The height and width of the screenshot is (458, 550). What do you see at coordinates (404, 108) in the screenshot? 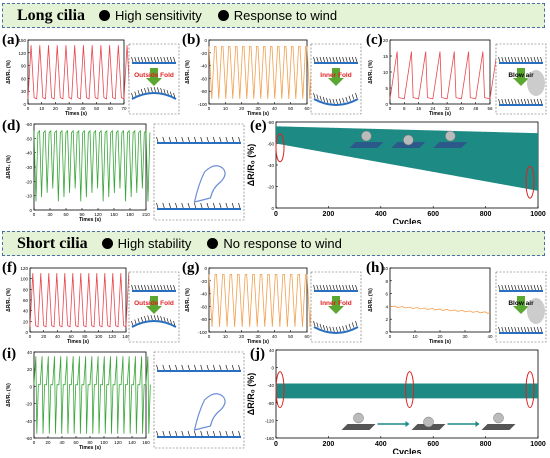
I see `x-tick-label: 8` at bounding box center [404, 108].